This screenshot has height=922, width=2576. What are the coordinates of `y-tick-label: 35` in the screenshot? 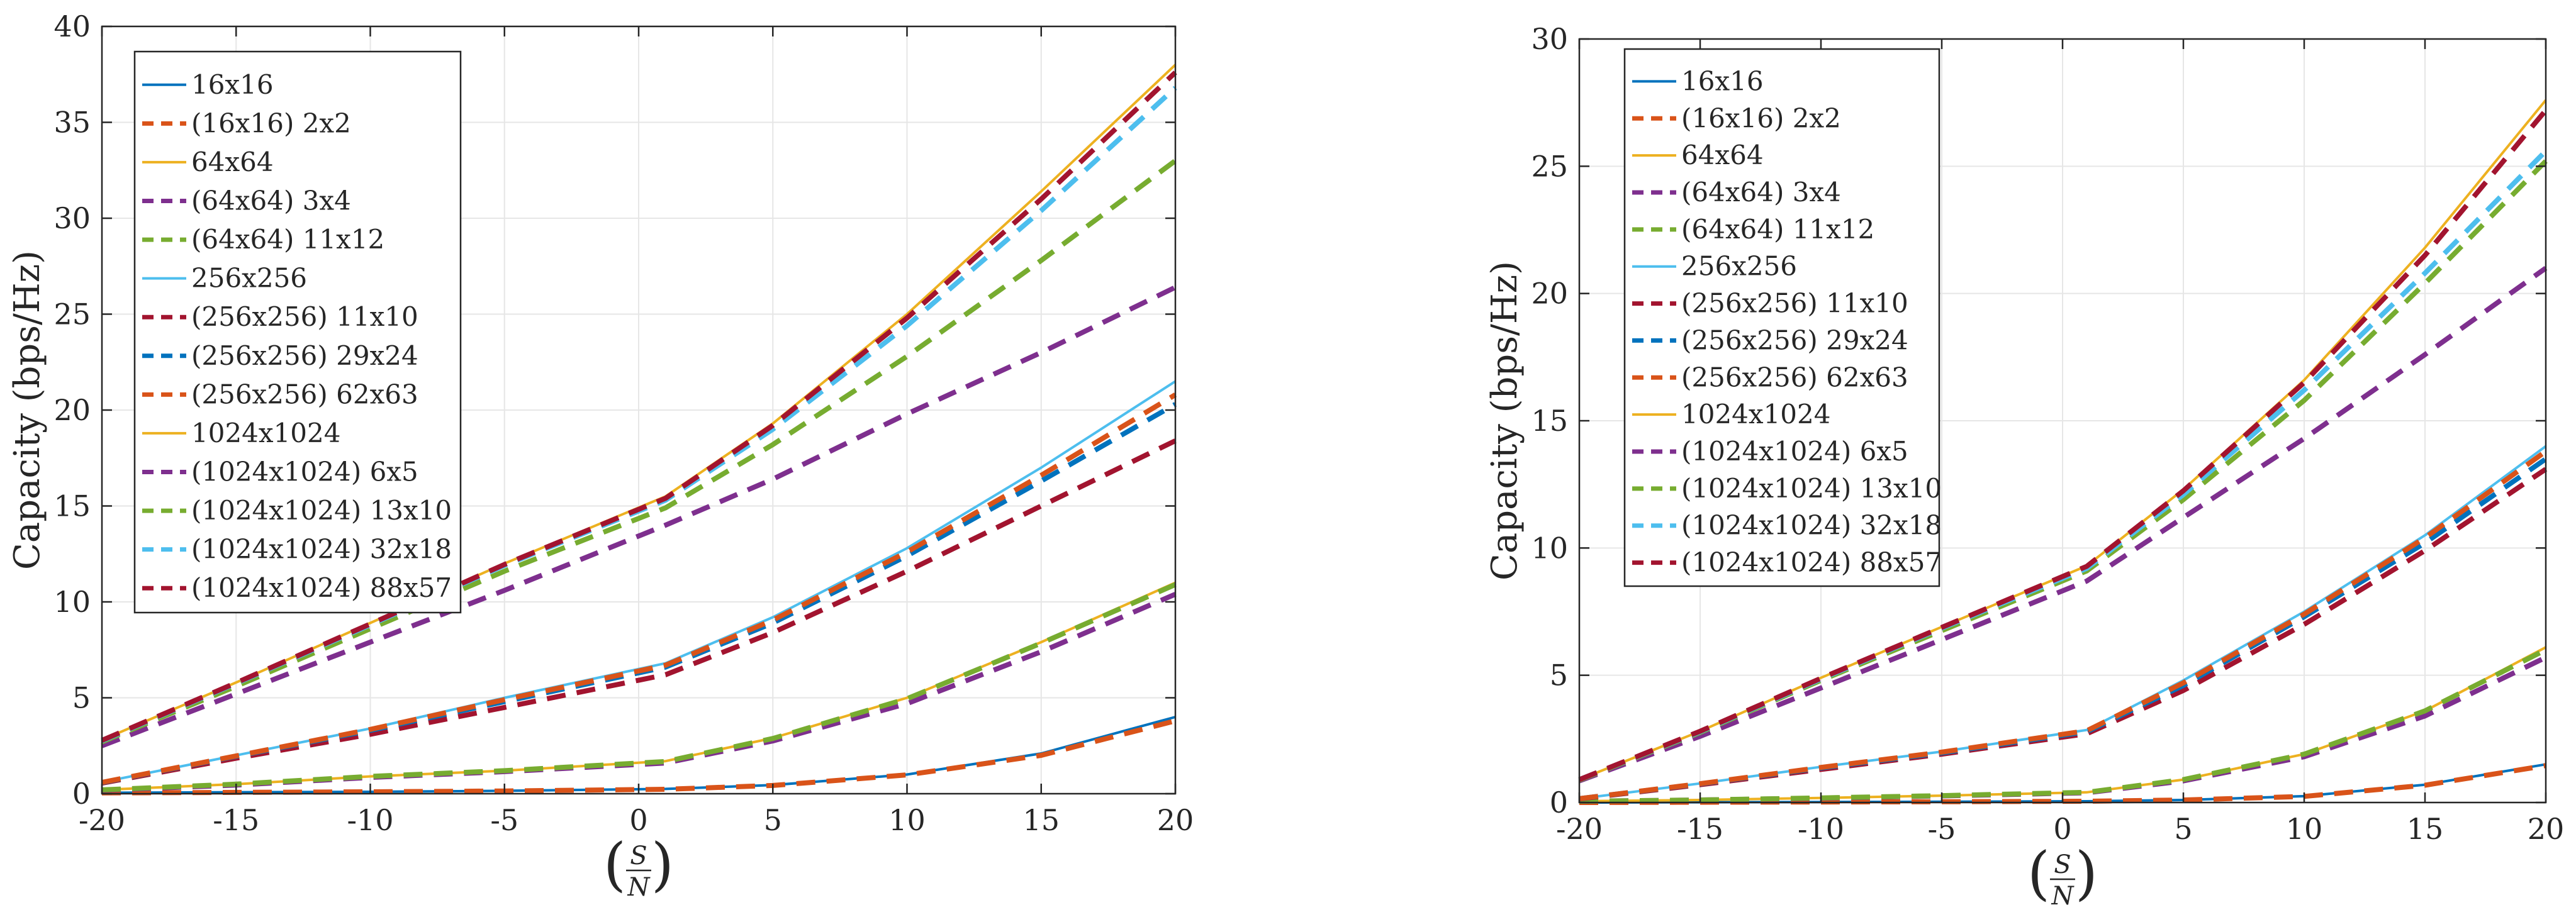 It's located at (72, 123).